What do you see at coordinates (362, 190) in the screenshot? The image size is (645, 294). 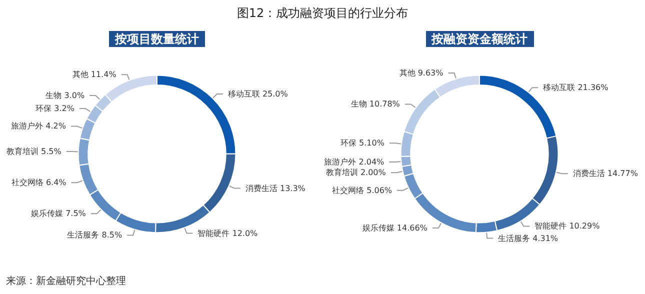 I see `slice-label: 社交网络 5.06%` at bounding box center [362, 190].